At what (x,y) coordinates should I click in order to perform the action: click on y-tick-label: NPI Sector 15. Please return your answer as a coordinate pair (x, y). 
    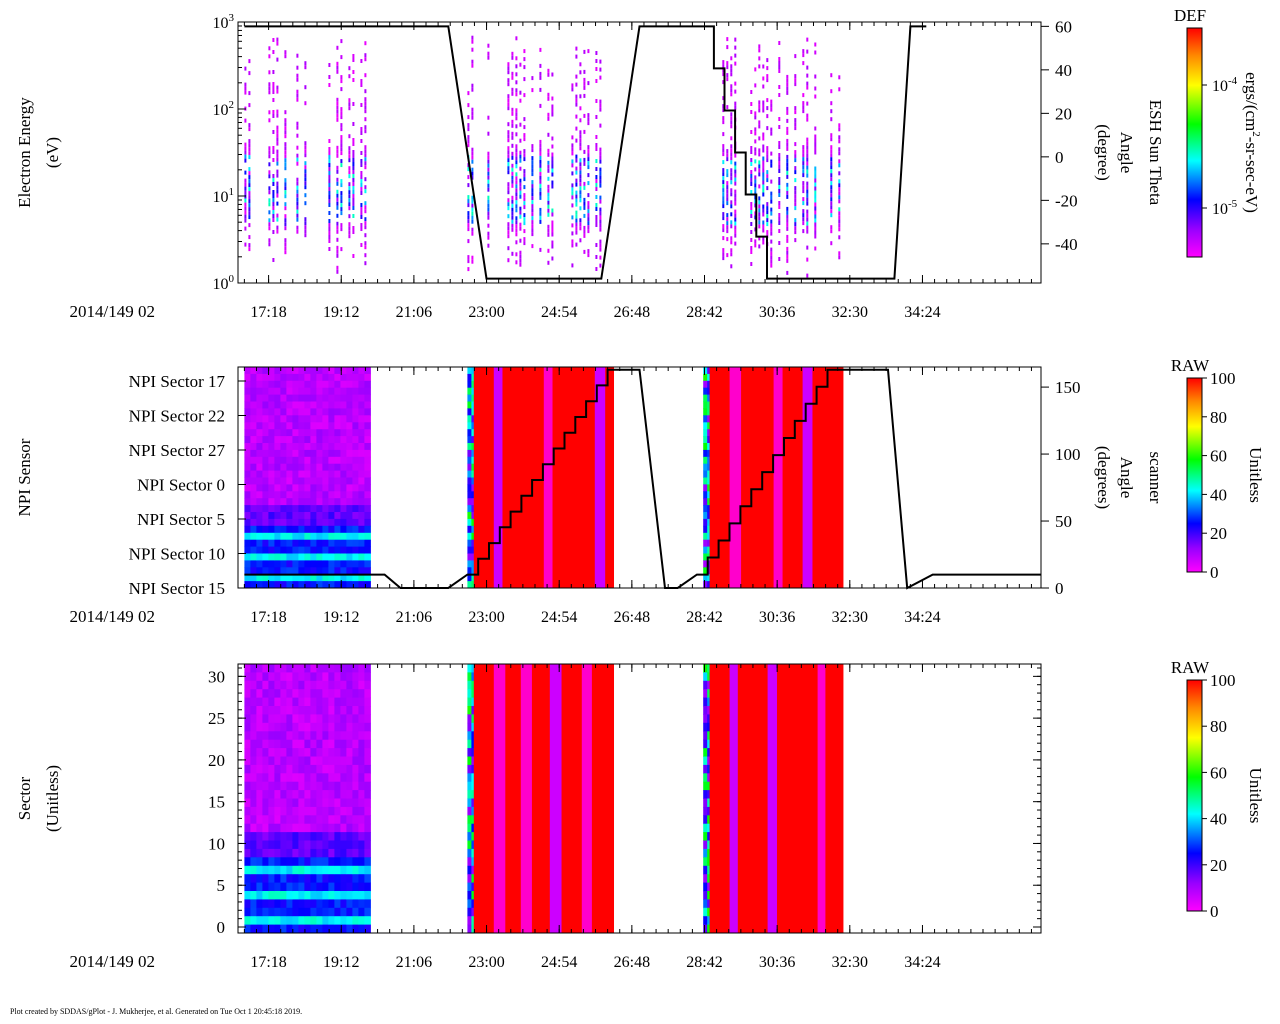
    Looking at the image, I should click on (177, 588).